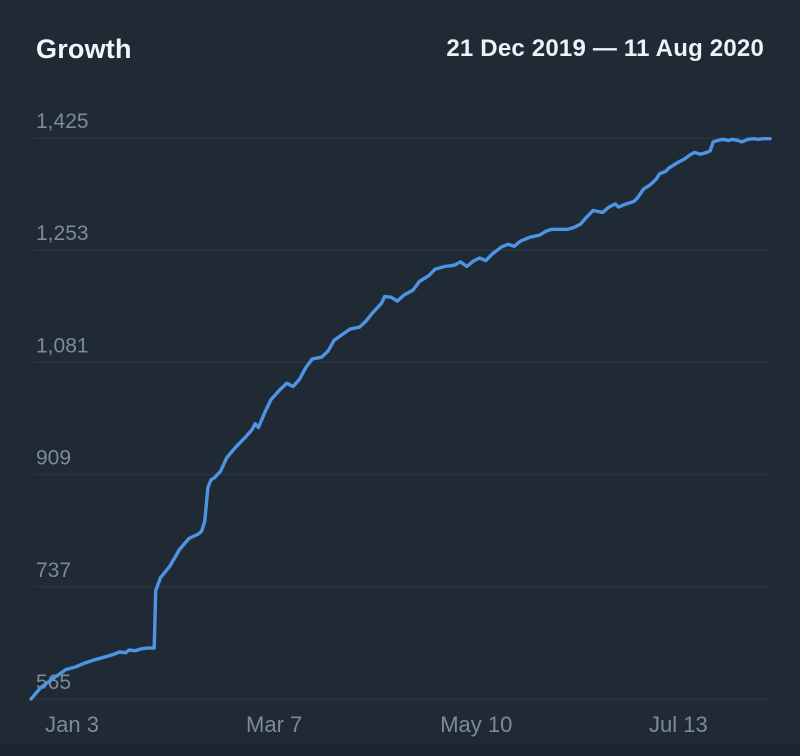 The height and width of the screenshot is (756, 800). What do you see at coordinates (678, 724) in the screenshot?
I see `x-tick-label: Jul 13` at bounding box center [678, 724].